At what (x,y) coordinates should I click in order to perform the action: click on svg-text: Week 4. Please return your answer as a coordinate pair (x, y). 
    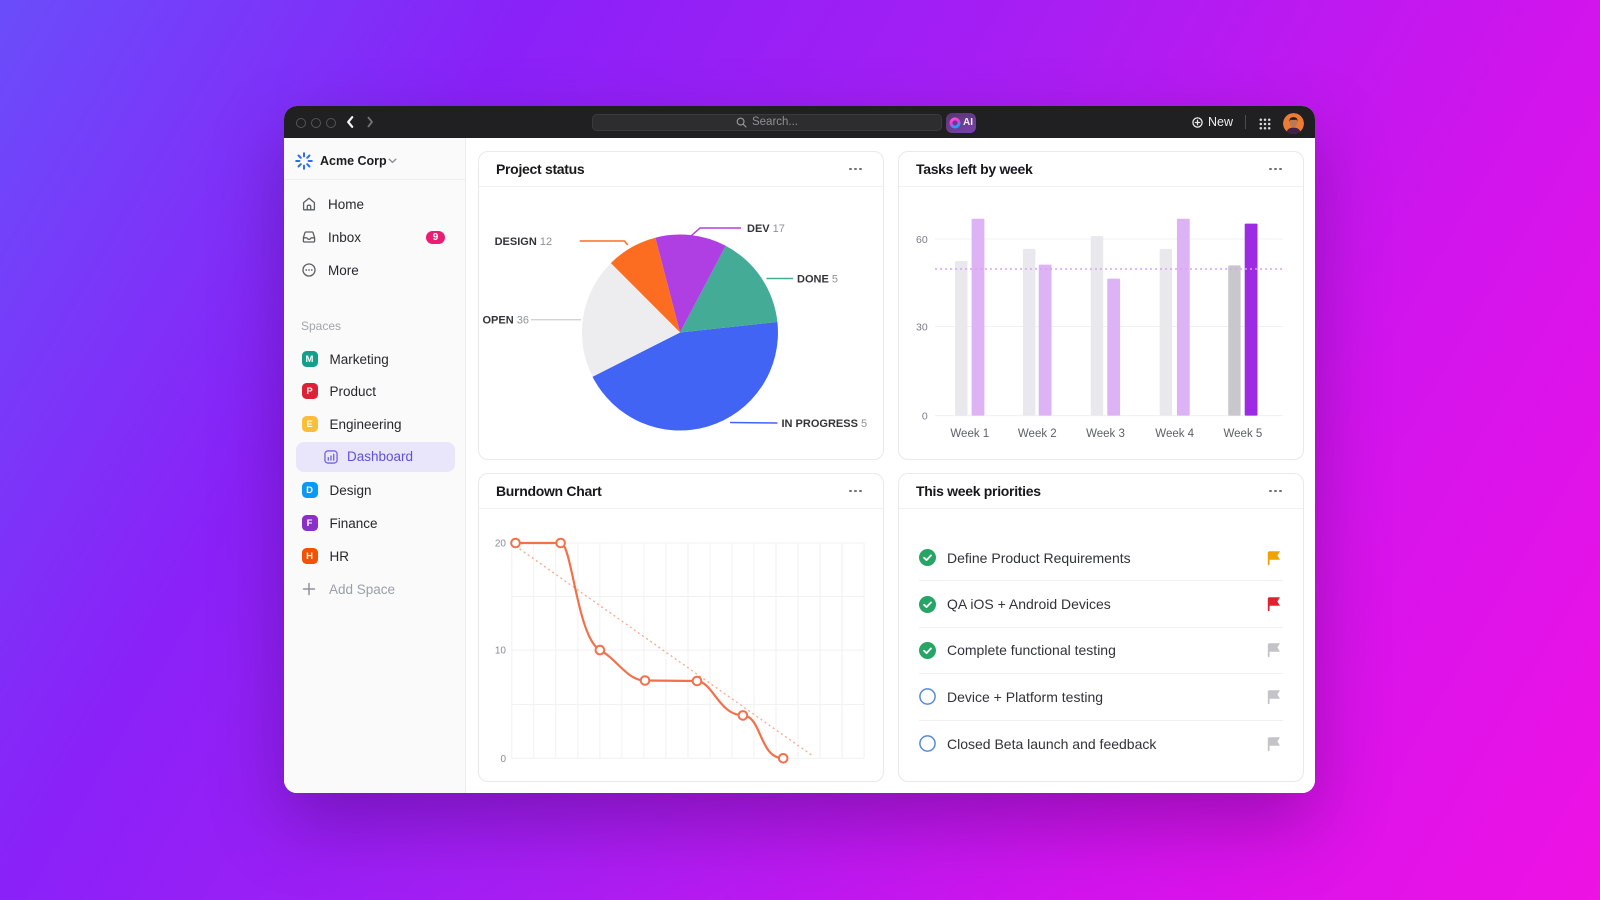
    Looking at the image, I should click on (1174, 434).